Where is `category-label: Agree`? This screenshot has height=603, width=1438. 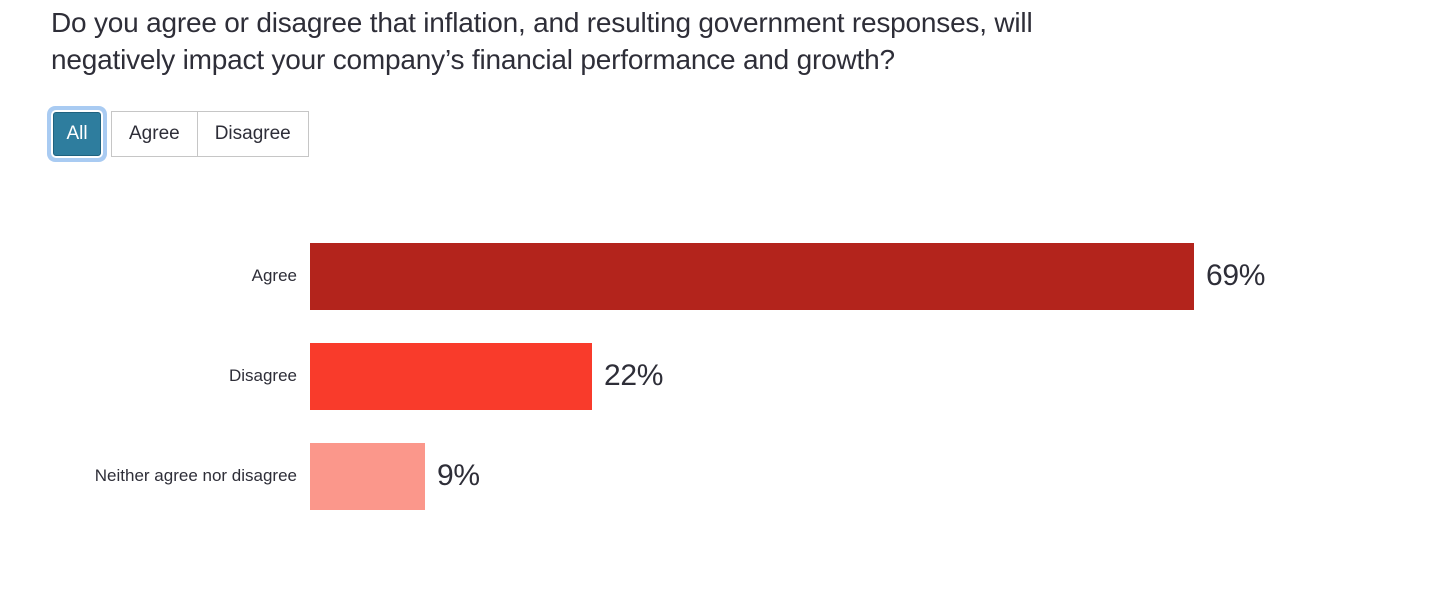
category-label: Agree is located at coordinates (274, 275).